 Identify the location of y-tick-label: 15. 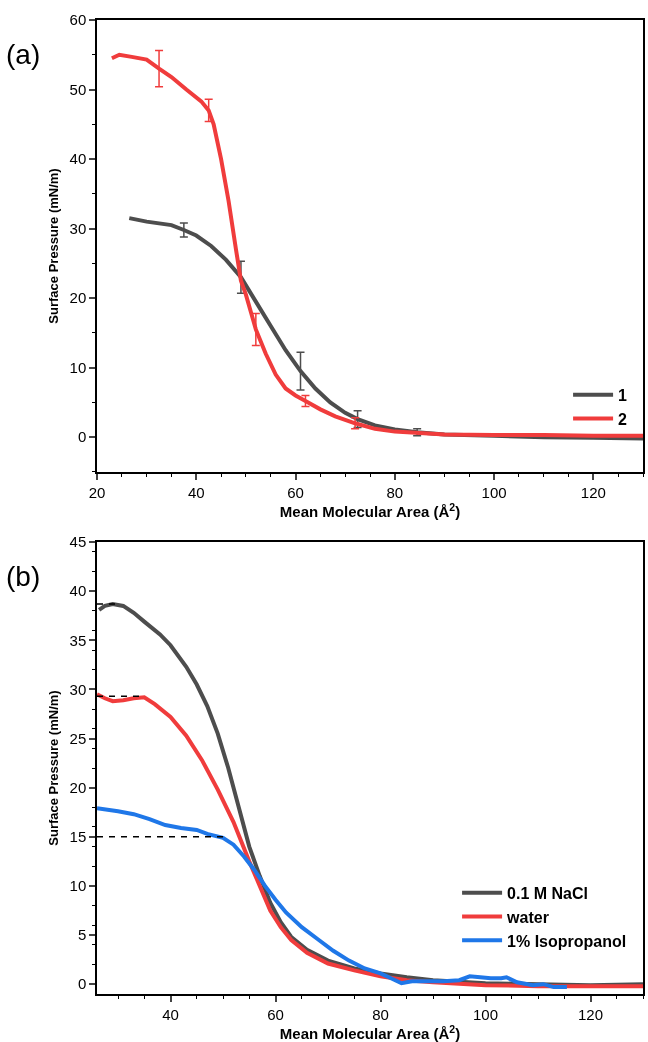
(78, 837).